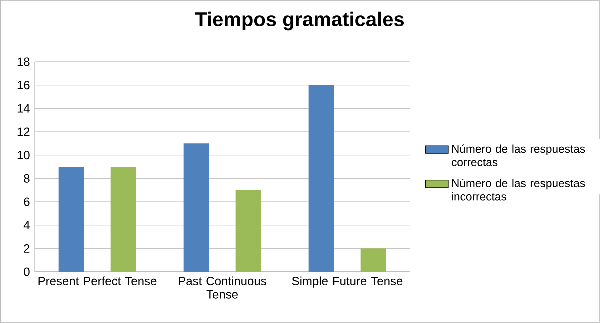 The height and width of the screenshot is (323, 600). Describe the element at coordinates (299, 21) in the screenshot. I see `chart-title: Tiempos gramaticales` at that location.